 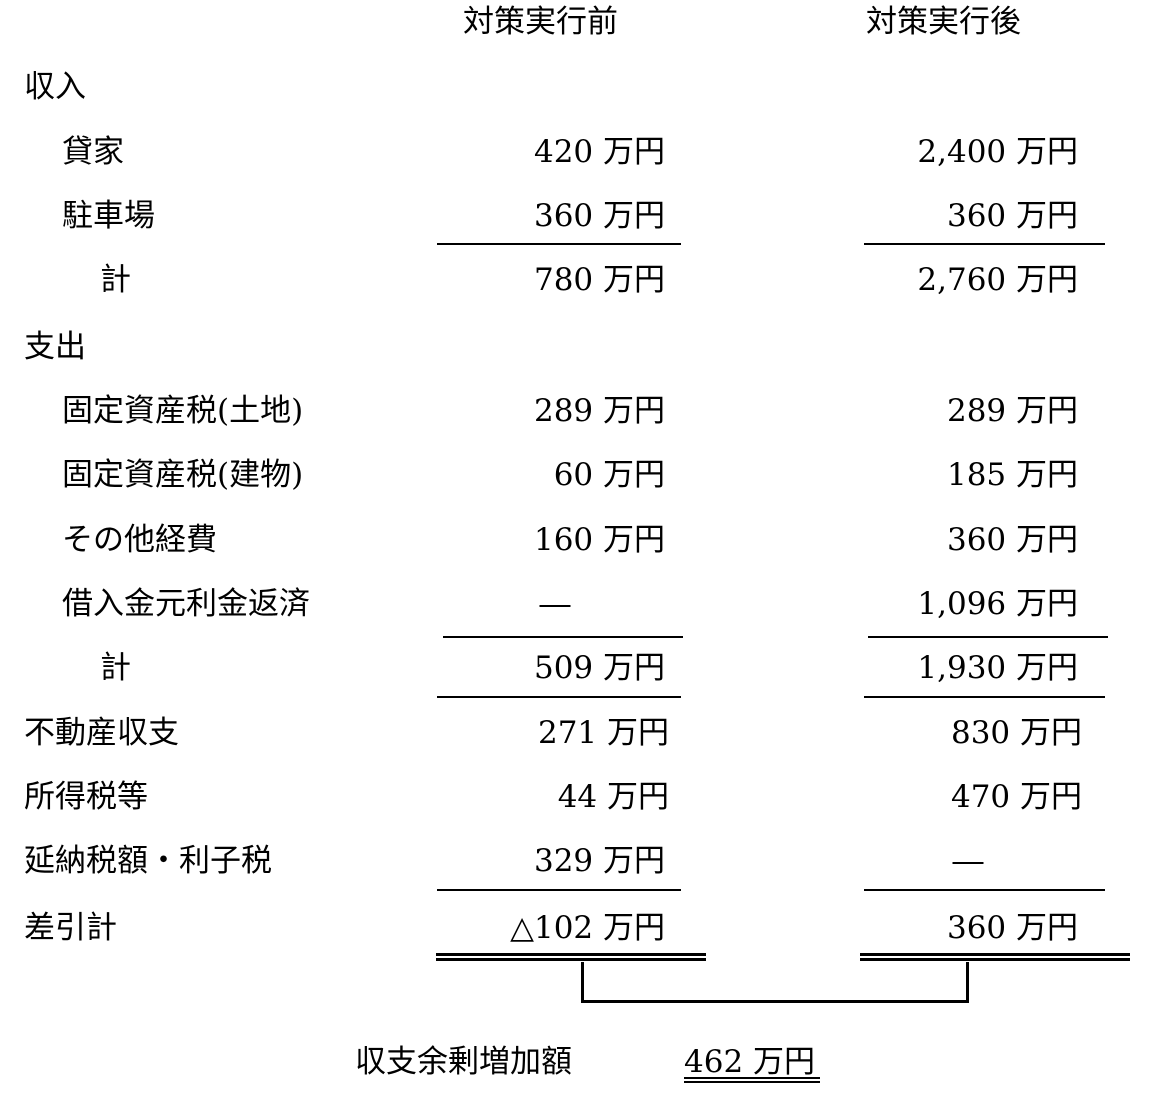 What do you see at coordinates (968, 861) in the screenshot?
I see `value-after: ―` at bounding box center [968, 861].